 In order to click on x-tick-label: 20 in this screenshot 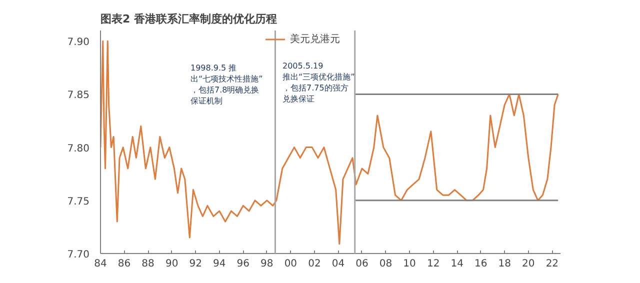, I will do `click(528, 264)`.